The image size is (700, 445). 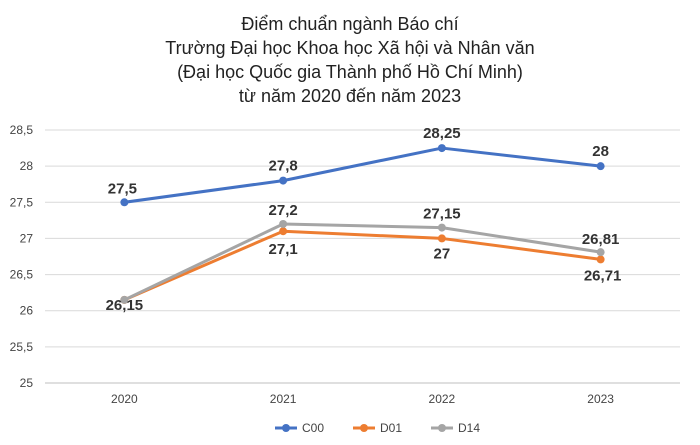 I want to click on y-tick-label: 25,5, so click(x=22, y=347).